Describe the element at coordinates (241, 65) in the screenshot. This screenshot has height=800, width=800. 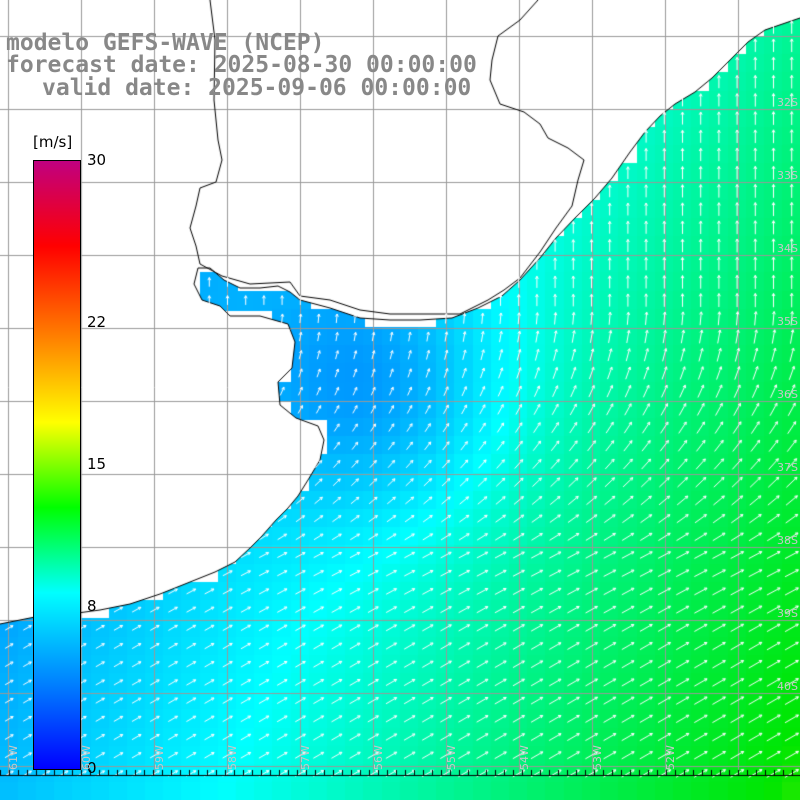
I see `title-forecast-date: forecast date: 2025-08-30 00:00:00` at that location.